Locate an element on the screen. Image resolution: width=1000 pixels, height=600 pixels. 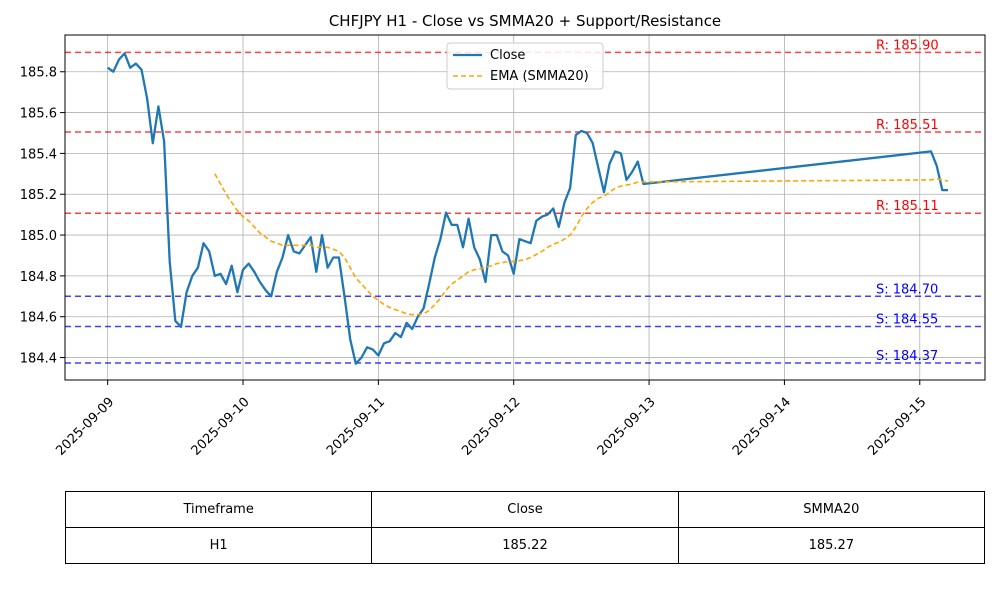
table-header-row: Timeframe Close SMMA20 is located at coordinates (525, 509).